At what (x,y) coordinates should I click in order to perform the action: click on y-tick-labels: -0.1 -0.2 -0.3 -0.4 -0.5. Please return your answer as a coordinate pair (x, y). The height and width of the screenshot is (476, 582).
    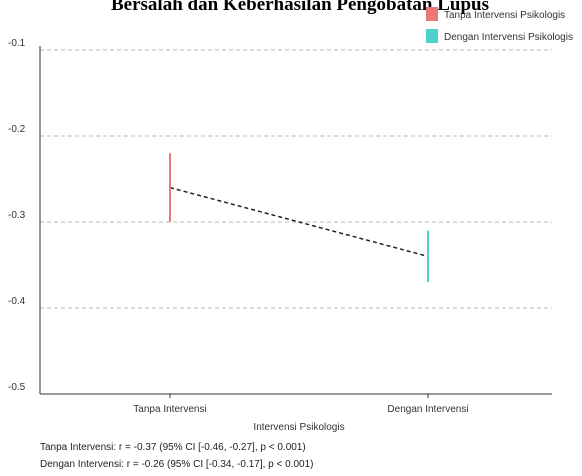
    Looking at the image, I should click on (17, 215).